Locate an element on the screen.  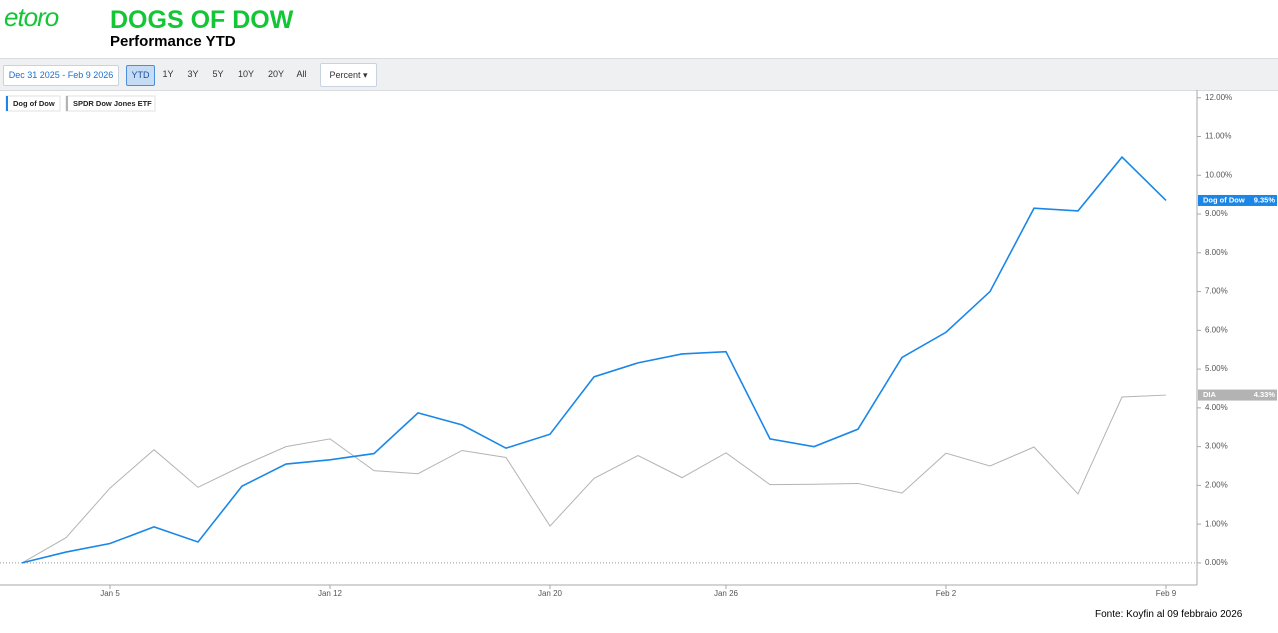
y-tick-label: 5.00% is located at coordinates (1216, 368).